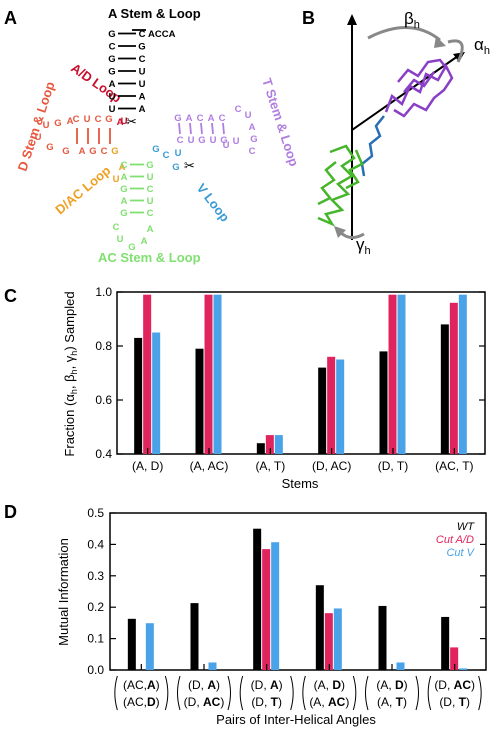 The width and height of the screenshot is (496, 739). What do you see at coordinates (95, 670) in the screenshot?
I see `y-tick-label-d: 0.0` at bounding box center [95, 670].